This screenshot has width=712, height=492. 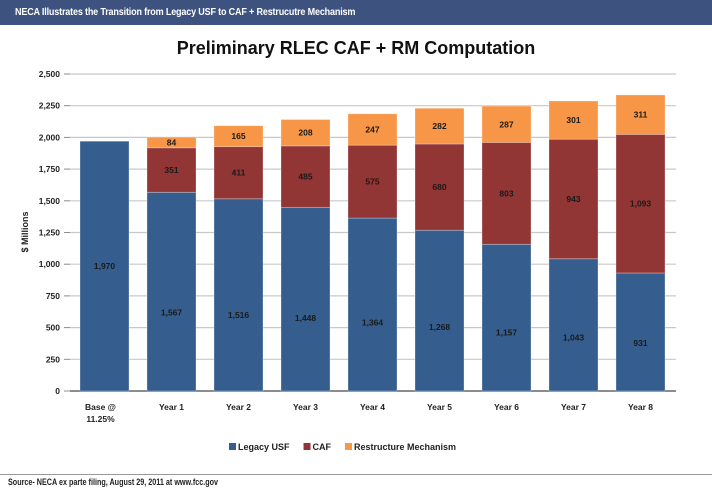 I want to click on y-tick-label: 750, so click(x=53, y=296).